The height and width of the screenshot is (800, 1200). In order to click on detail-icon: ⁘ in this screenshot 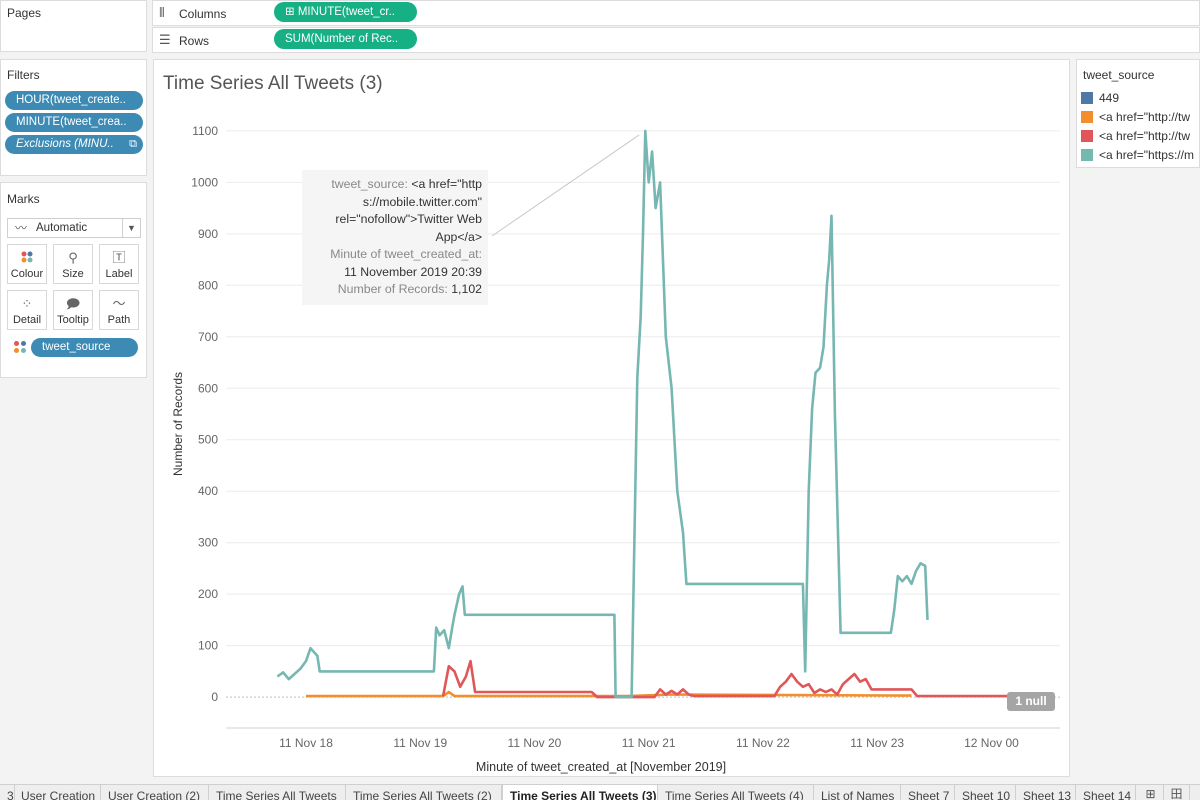, I will do `click(27, 303)`.